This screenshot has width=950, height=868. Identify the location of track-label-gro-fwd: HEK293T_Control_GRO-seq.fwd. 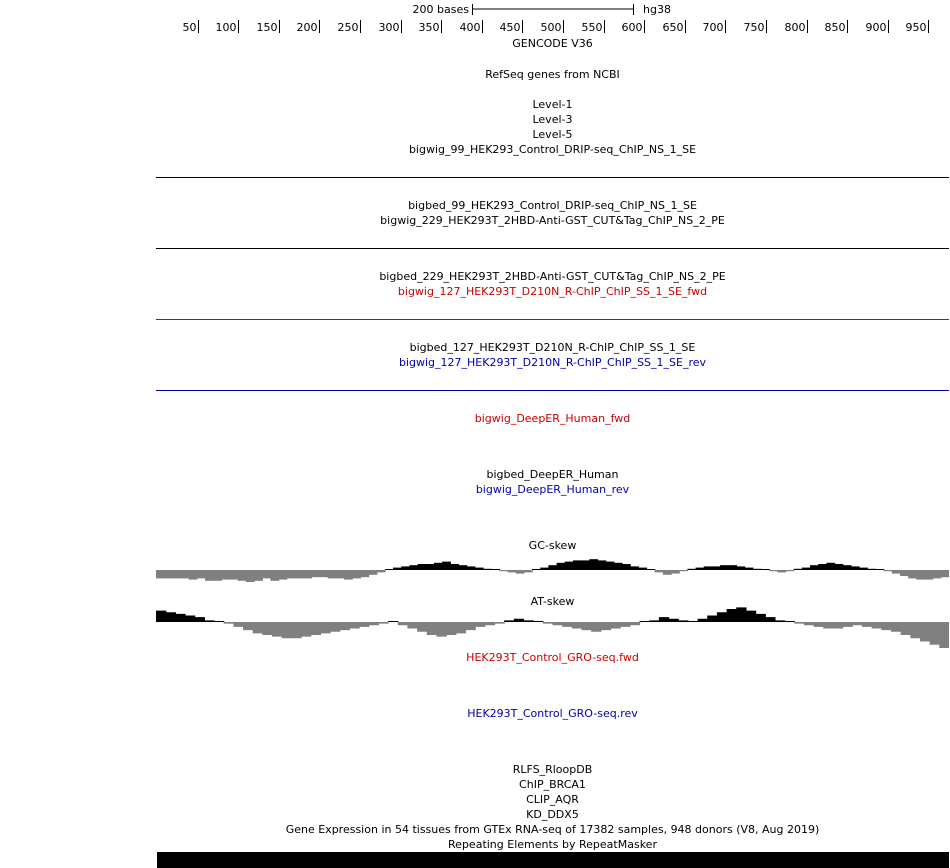
(552, 657).